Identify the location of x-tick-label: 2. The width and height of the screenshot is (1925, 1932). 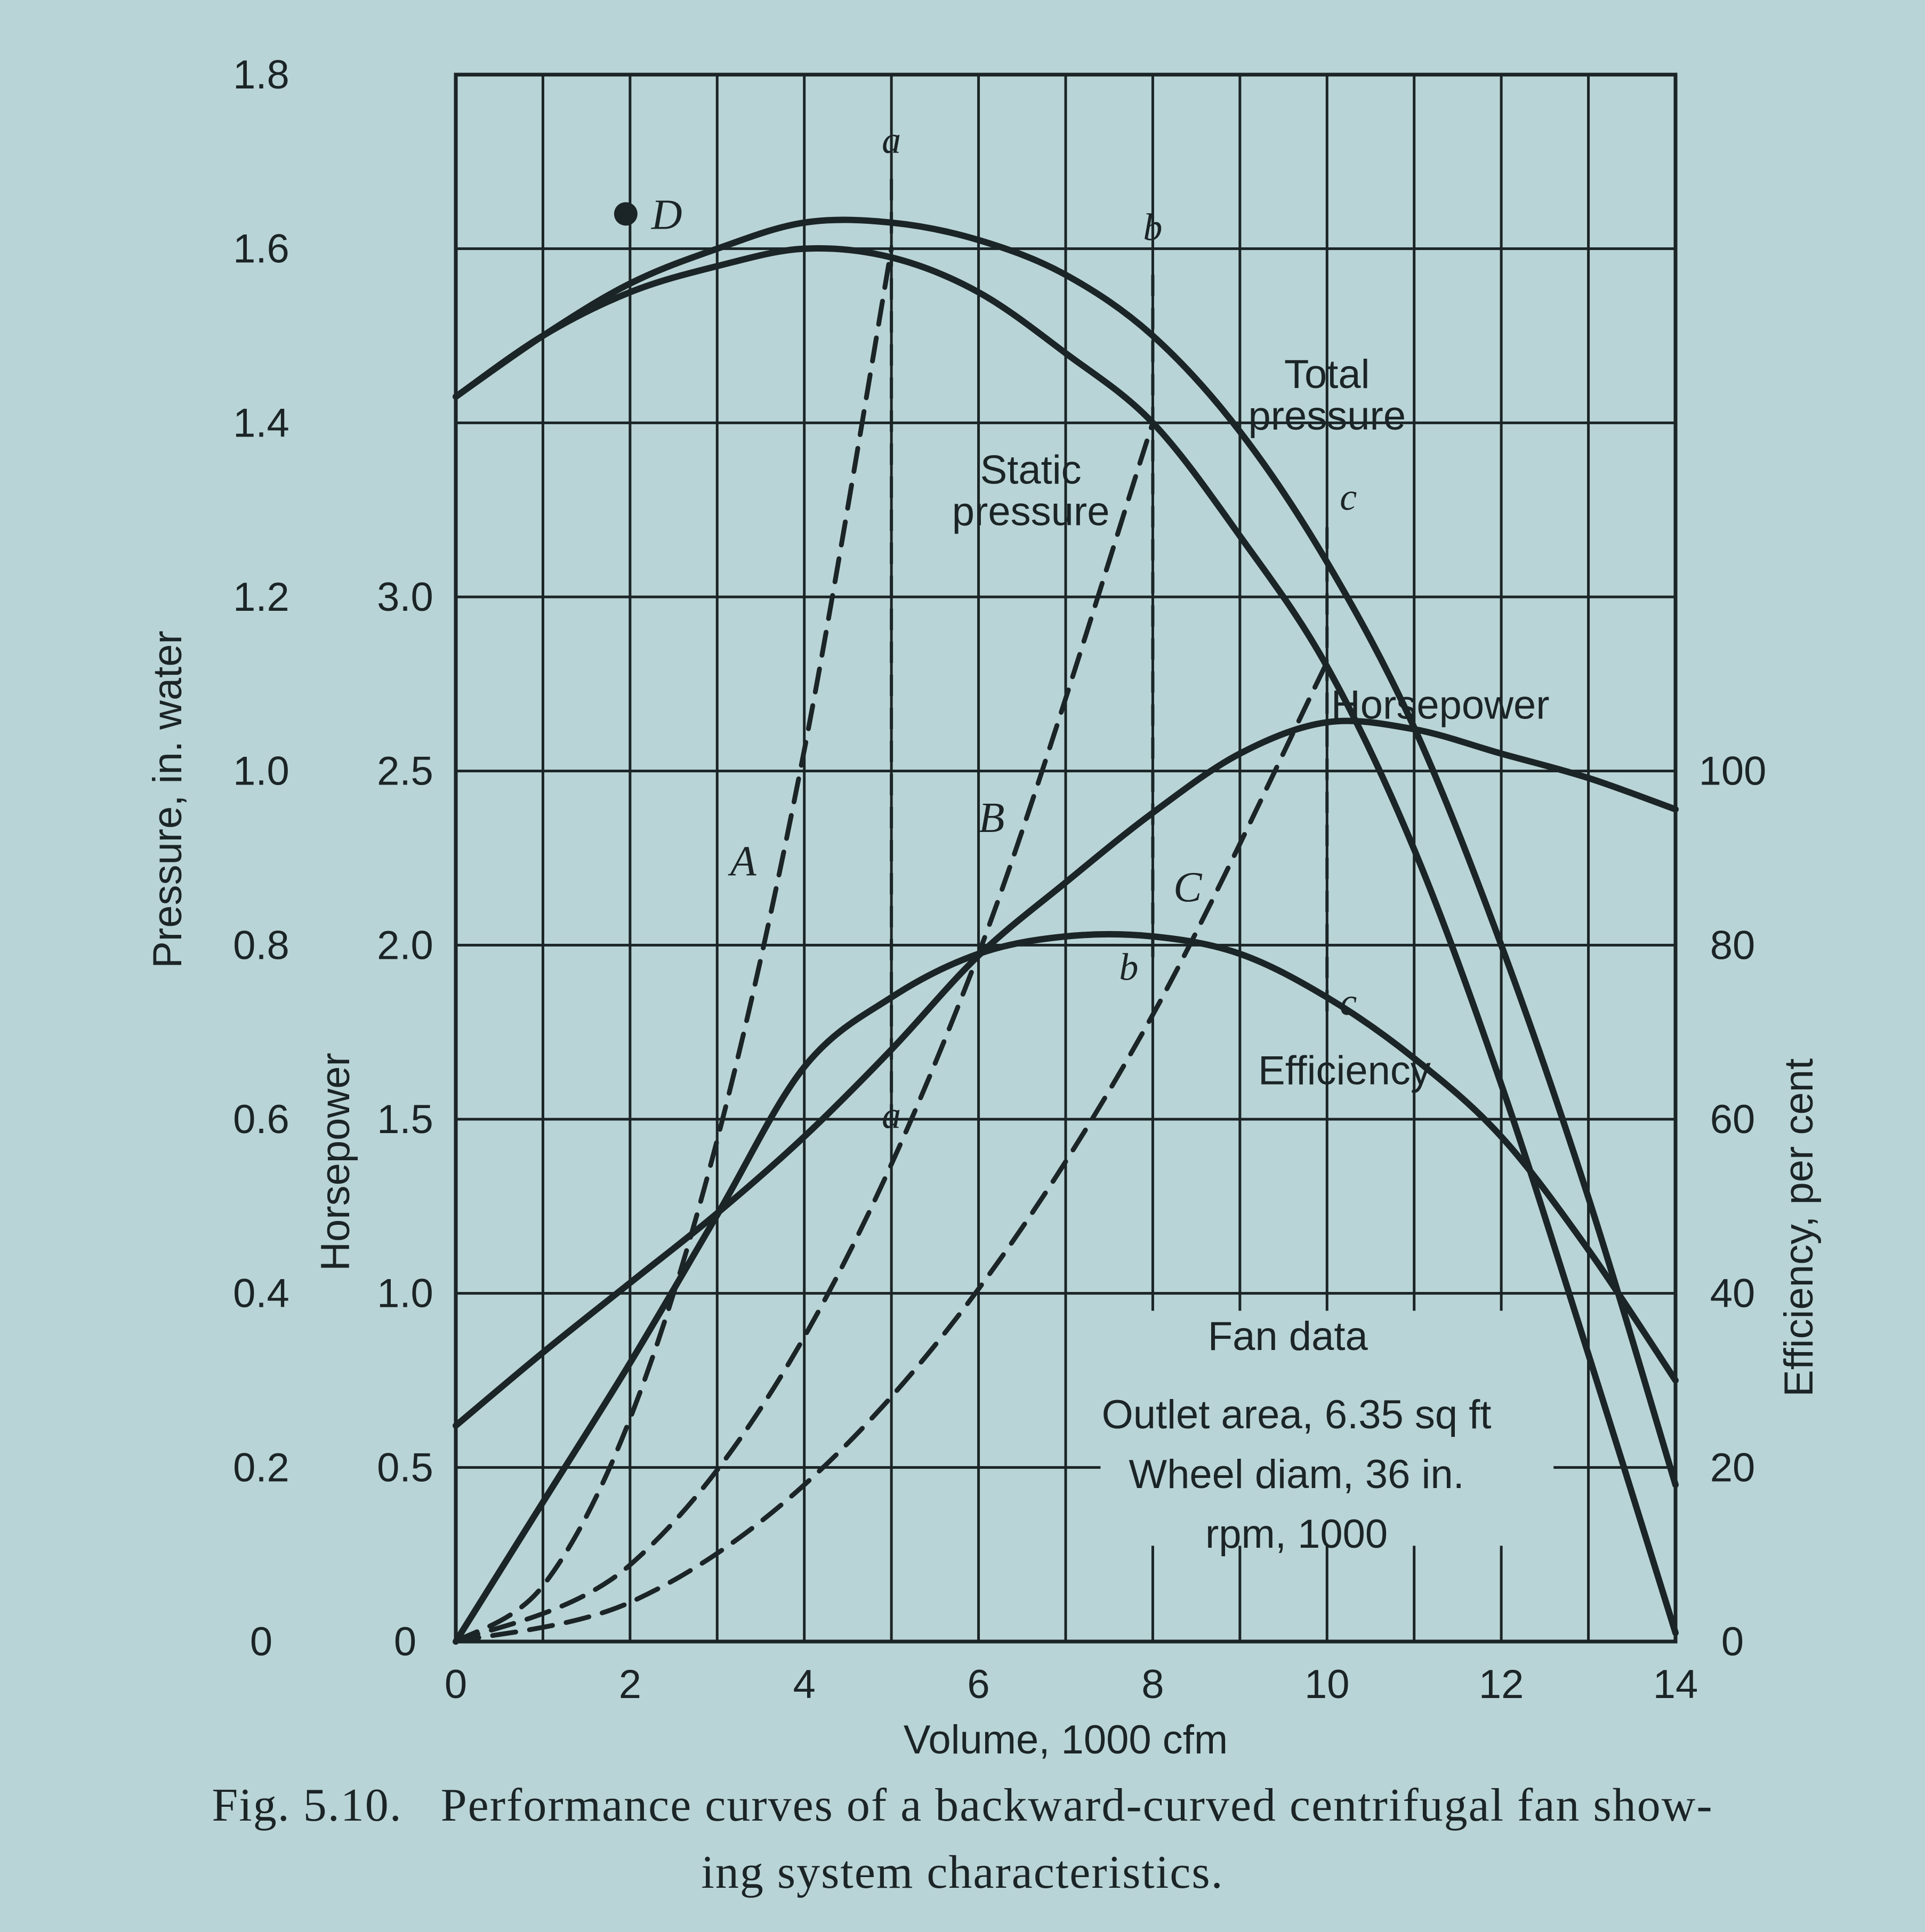
(630, 1684).